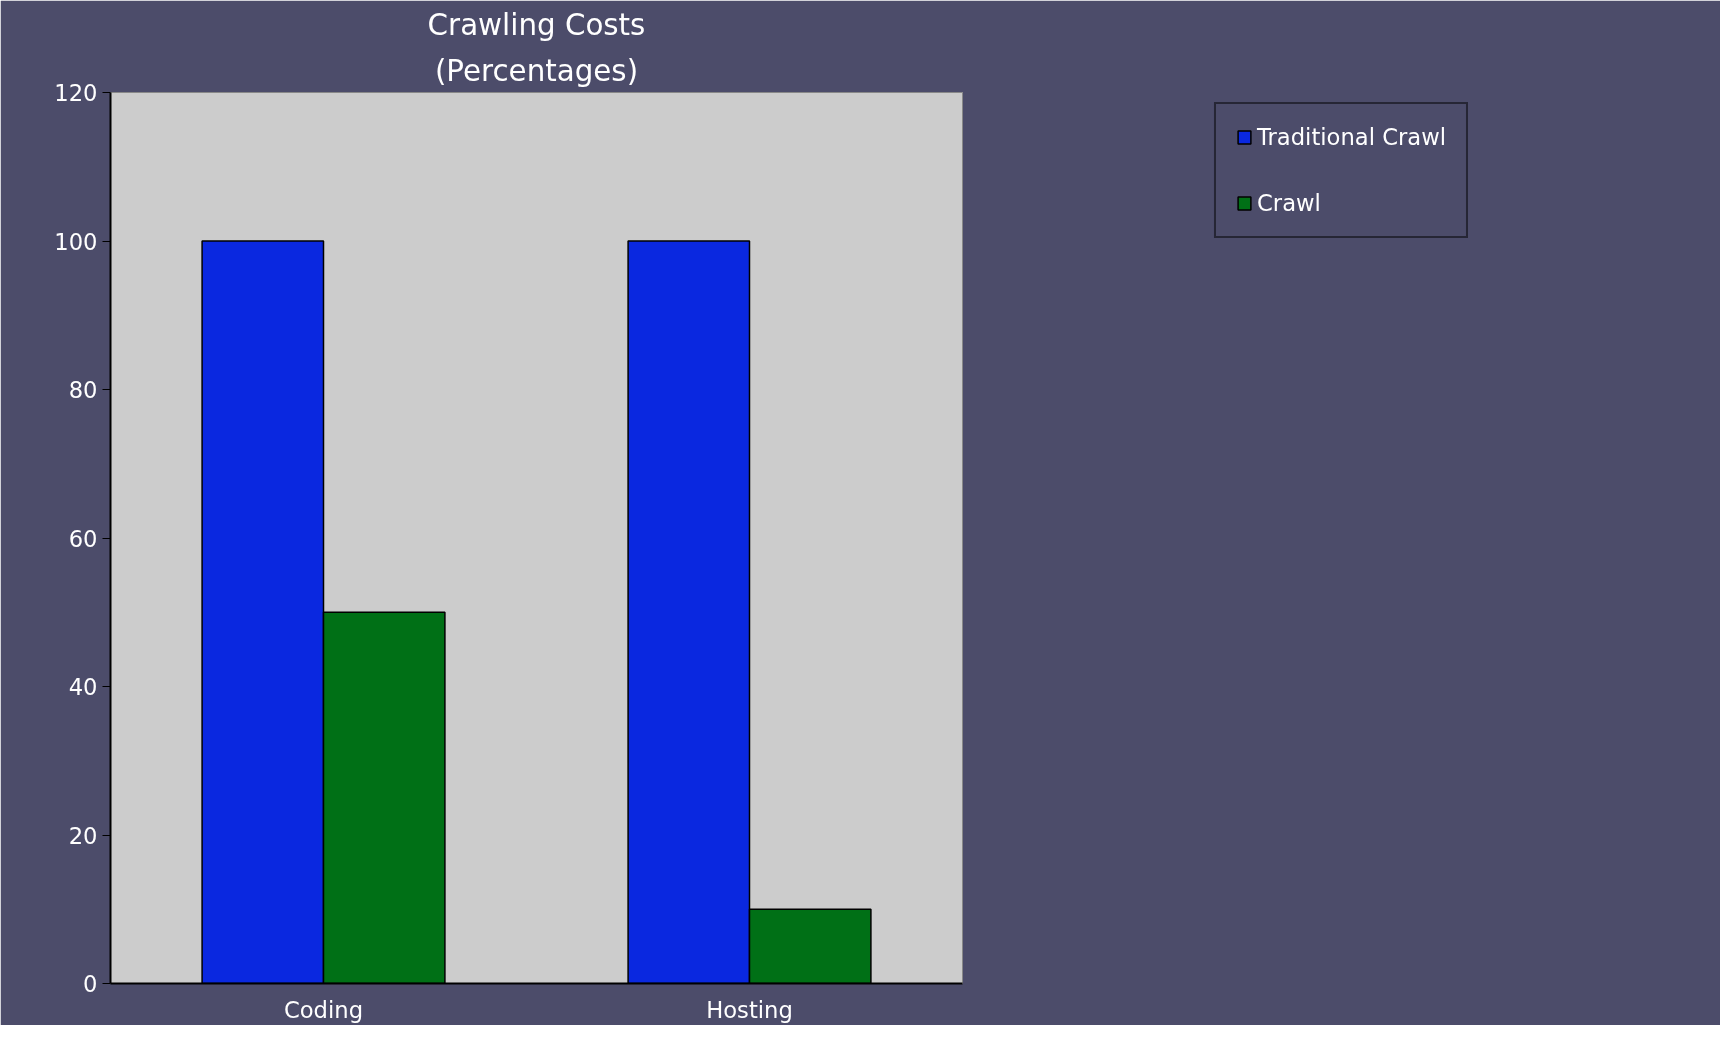  Describe the element at coordinates (83, 390) in the screenshot. I see `y-tick-label: 80` at that location.